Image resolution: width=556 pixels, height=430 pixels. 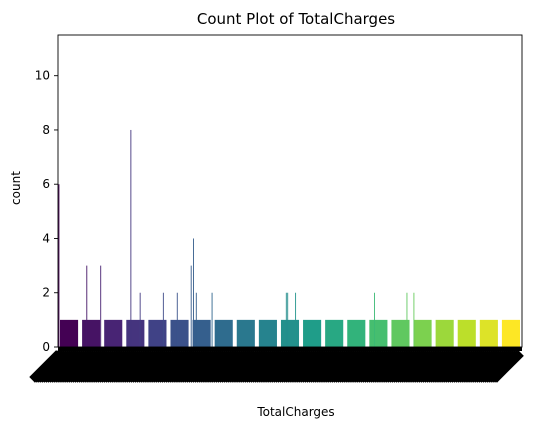 I want to click on y-axis-label: count, so click(x=16, y=188).